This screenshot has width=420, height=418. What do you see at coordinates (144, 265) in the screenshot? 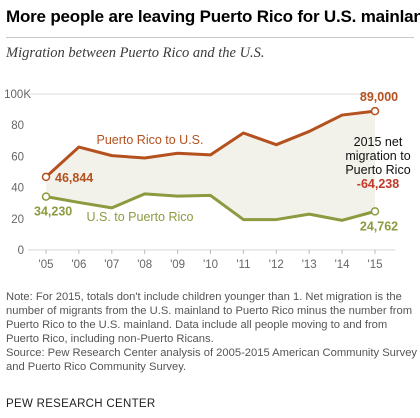
I see `x-tick-label: '08` at bounding box center [144, 265].